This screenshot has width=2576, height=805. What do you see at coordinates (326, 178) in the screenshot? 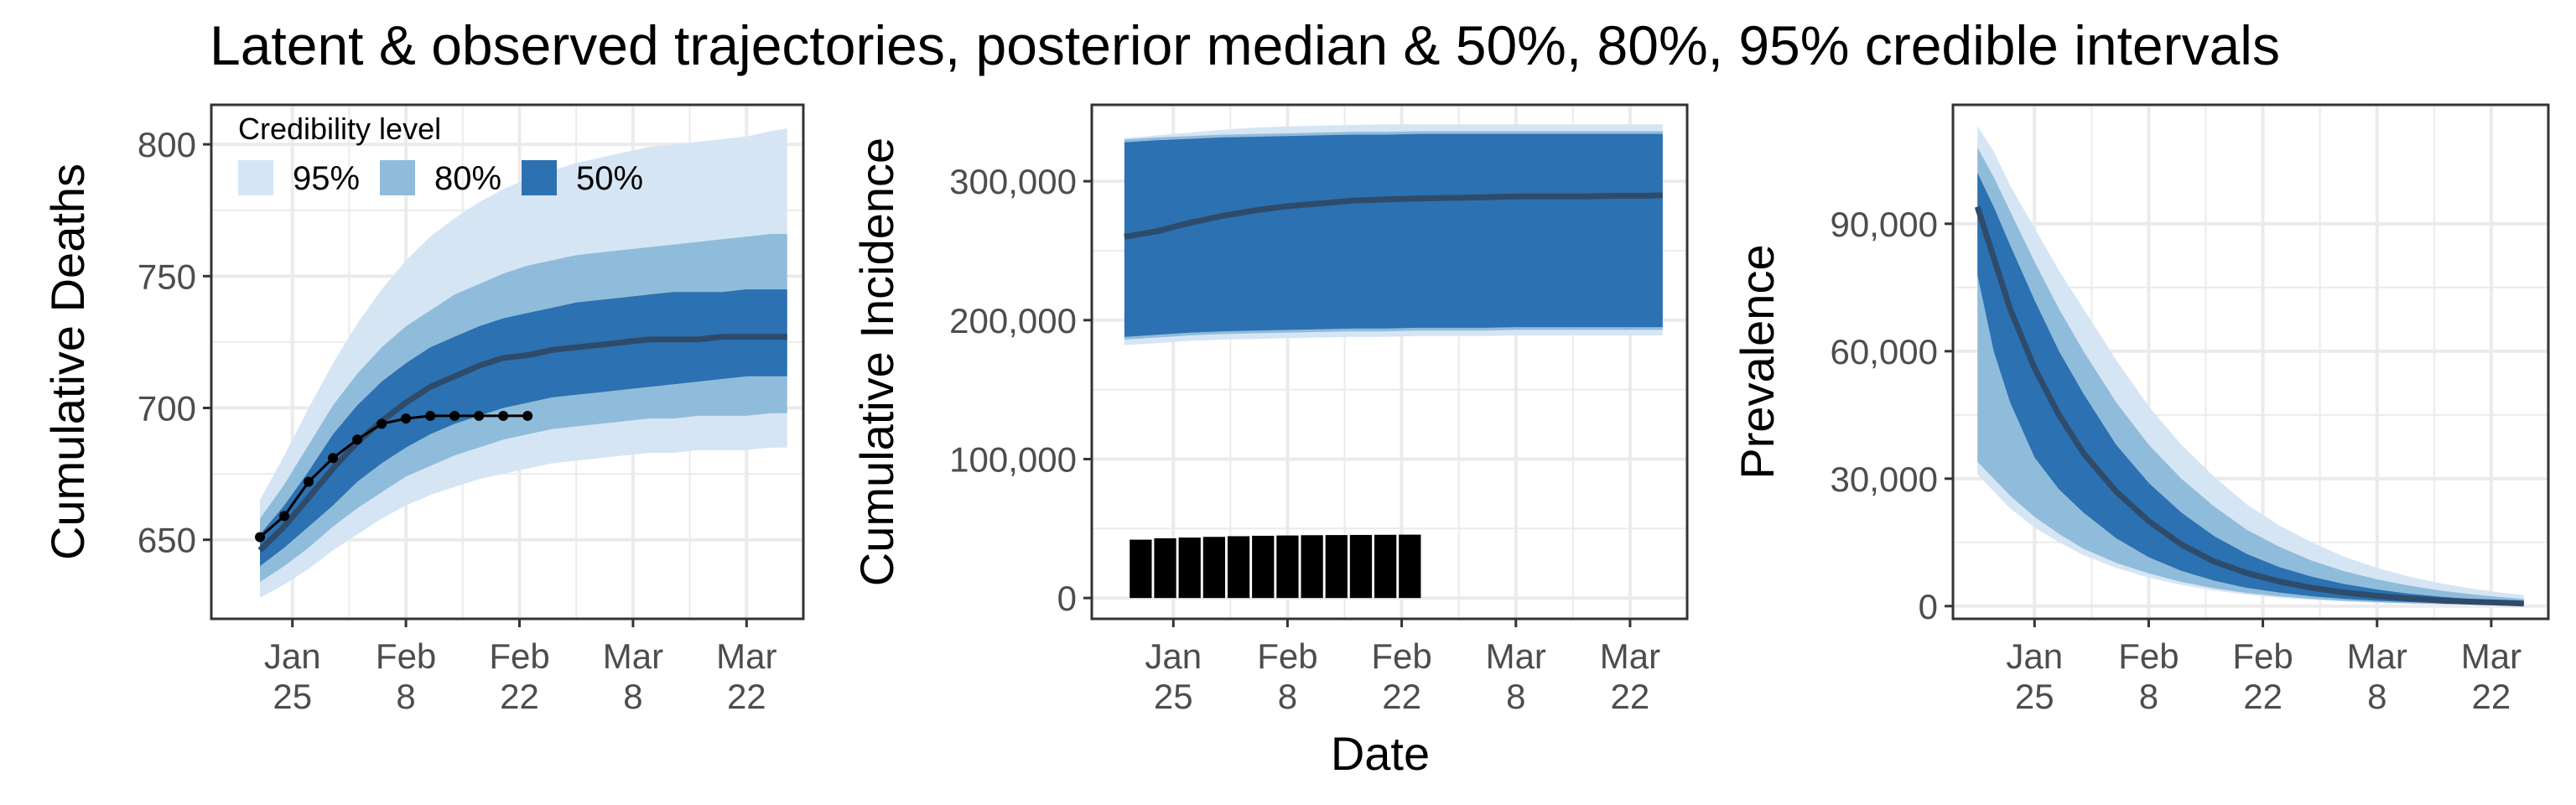
I see `legend-label-95: 95%` at bounding box center [326, 178].